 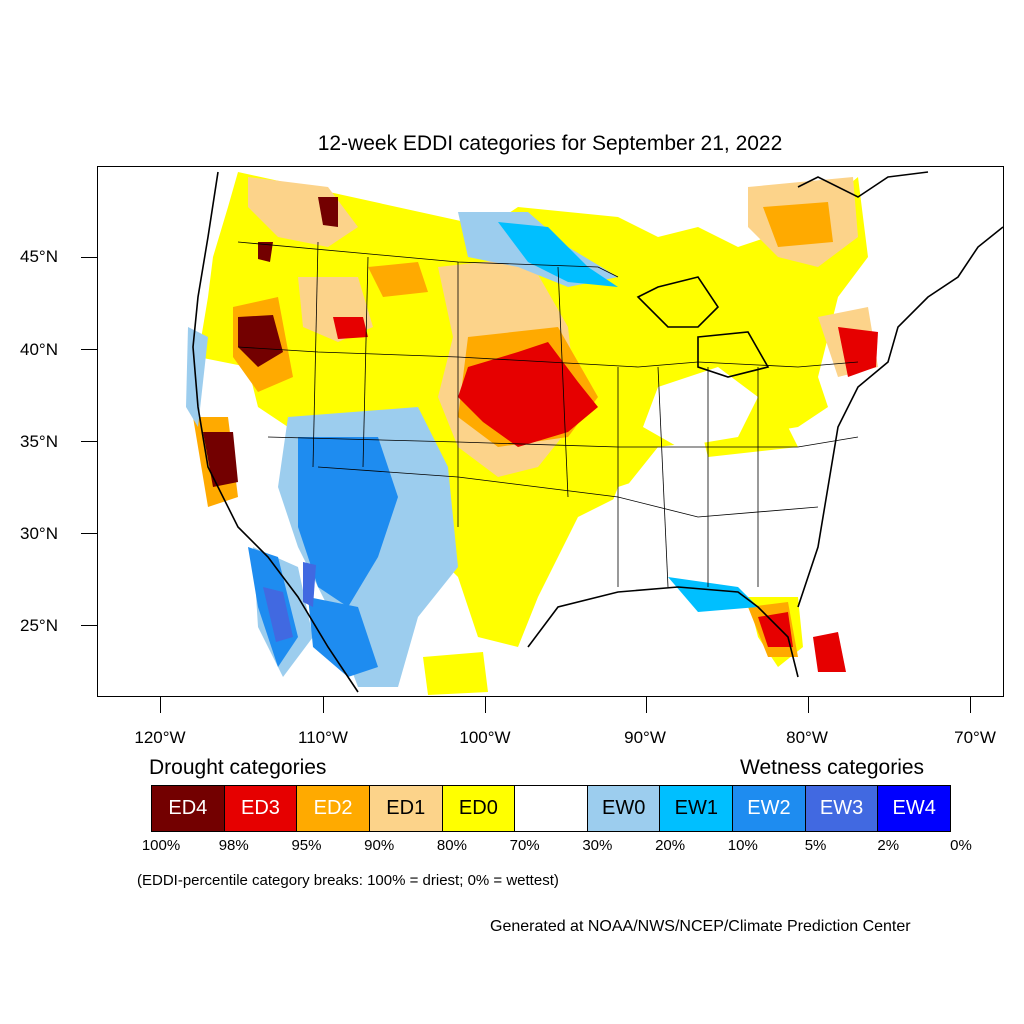 I want to click on legend-cell-ed4: ED4, so click(x=188, y=808).